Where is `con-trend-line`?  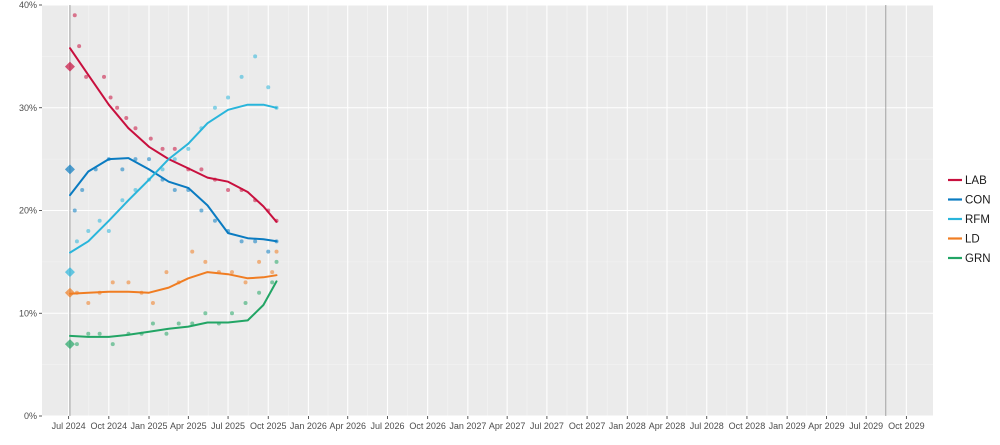 con-trend-line is located at coordinates (173, 200).